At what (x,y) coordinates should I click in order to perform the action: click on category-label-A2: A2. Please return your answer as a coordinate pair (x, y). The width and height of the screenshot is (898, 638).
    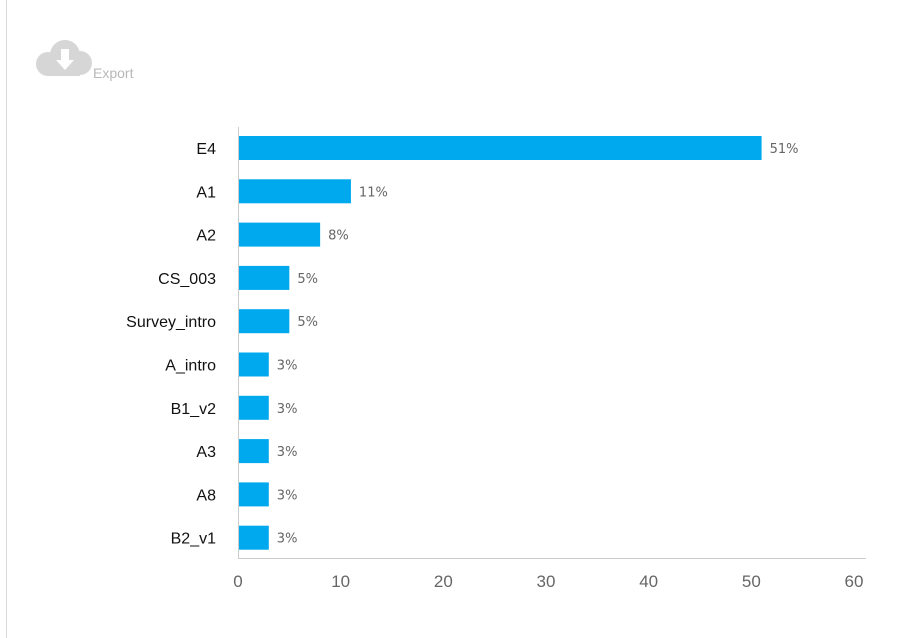
    Looking at the image, I should click on (206, 236).